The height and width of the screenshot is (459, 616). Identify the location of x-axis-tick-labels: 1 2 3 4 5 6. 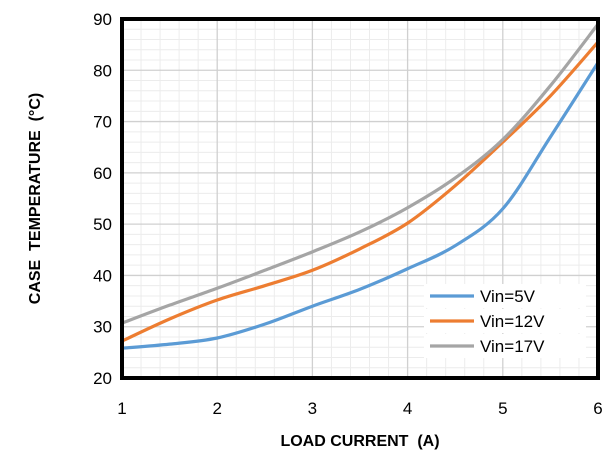
(359, 408).